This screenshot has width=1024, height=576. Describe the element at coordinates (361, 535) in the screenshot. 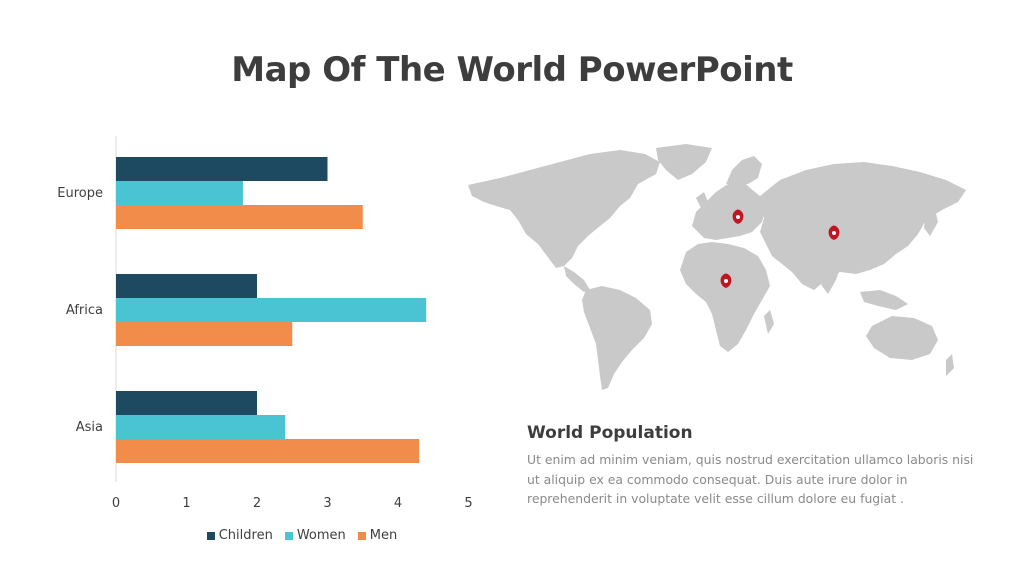

I see `legend-swatch-men` at that location.